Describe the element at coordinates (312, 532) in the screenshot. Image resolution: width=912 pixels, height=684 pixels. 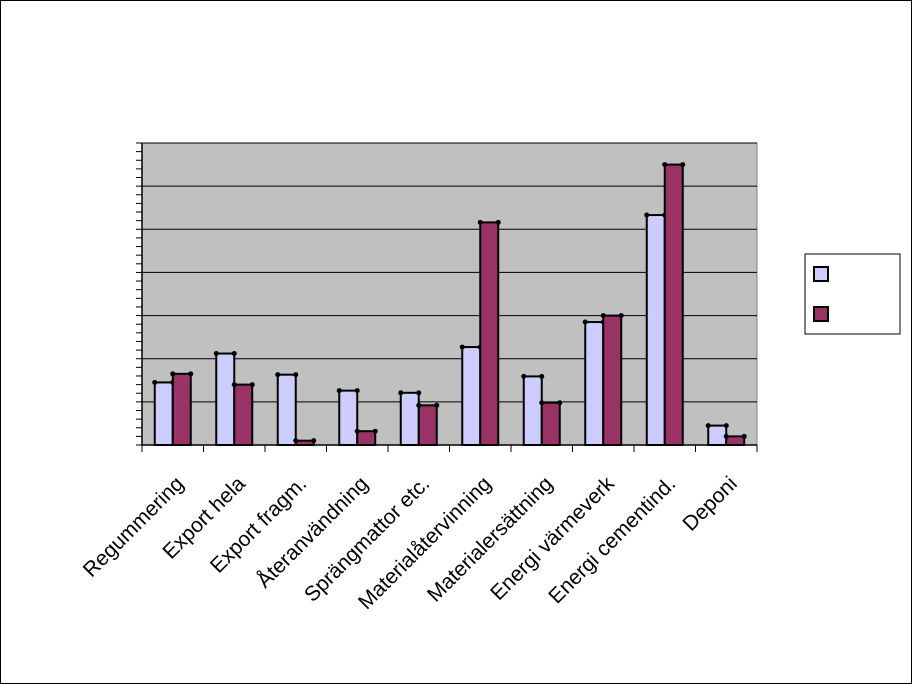
I see `x-tick-label: Återanvändning` at that location.